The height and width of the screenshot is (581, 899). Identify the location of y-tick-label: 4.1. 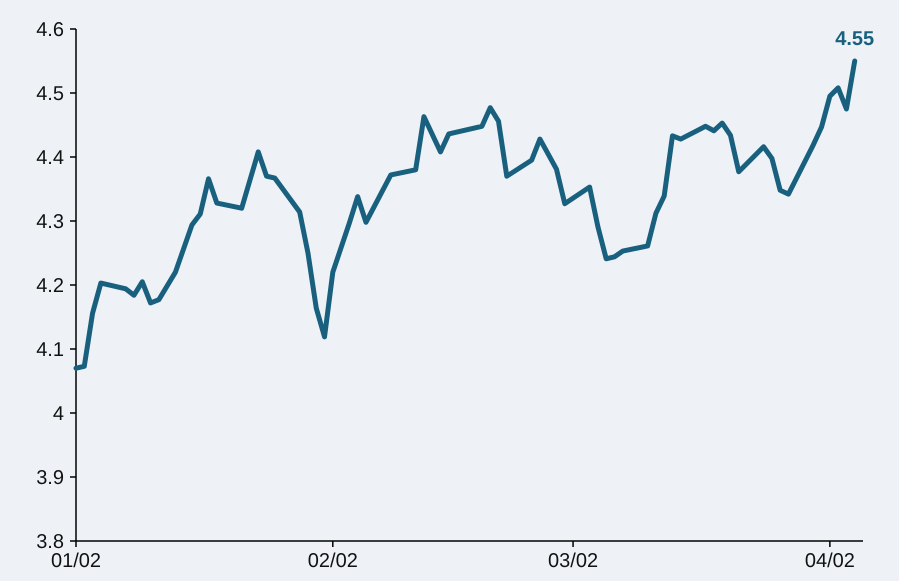
(50, 350).